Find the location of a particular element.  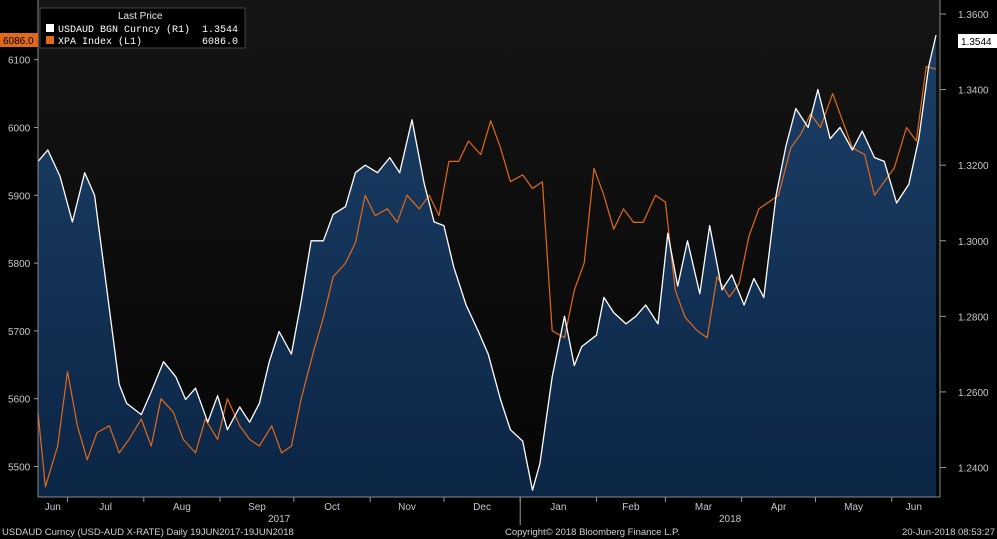

left-last-value-marker: 6086.0 is located at coordinates (19, 40).